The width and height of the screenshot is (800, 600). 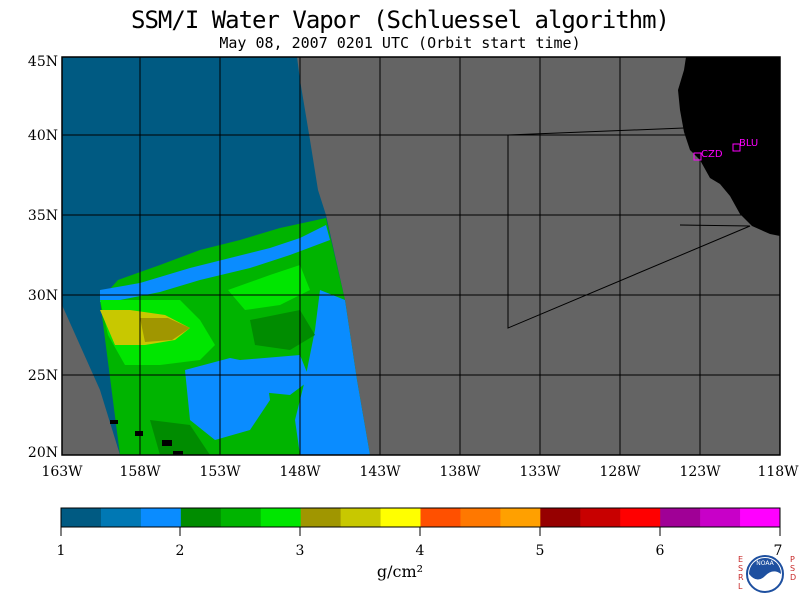 What do you see at coordinates (43, 216) in the screenshot?
I see `lat-label: 35N` at bounding box center [43, 216].